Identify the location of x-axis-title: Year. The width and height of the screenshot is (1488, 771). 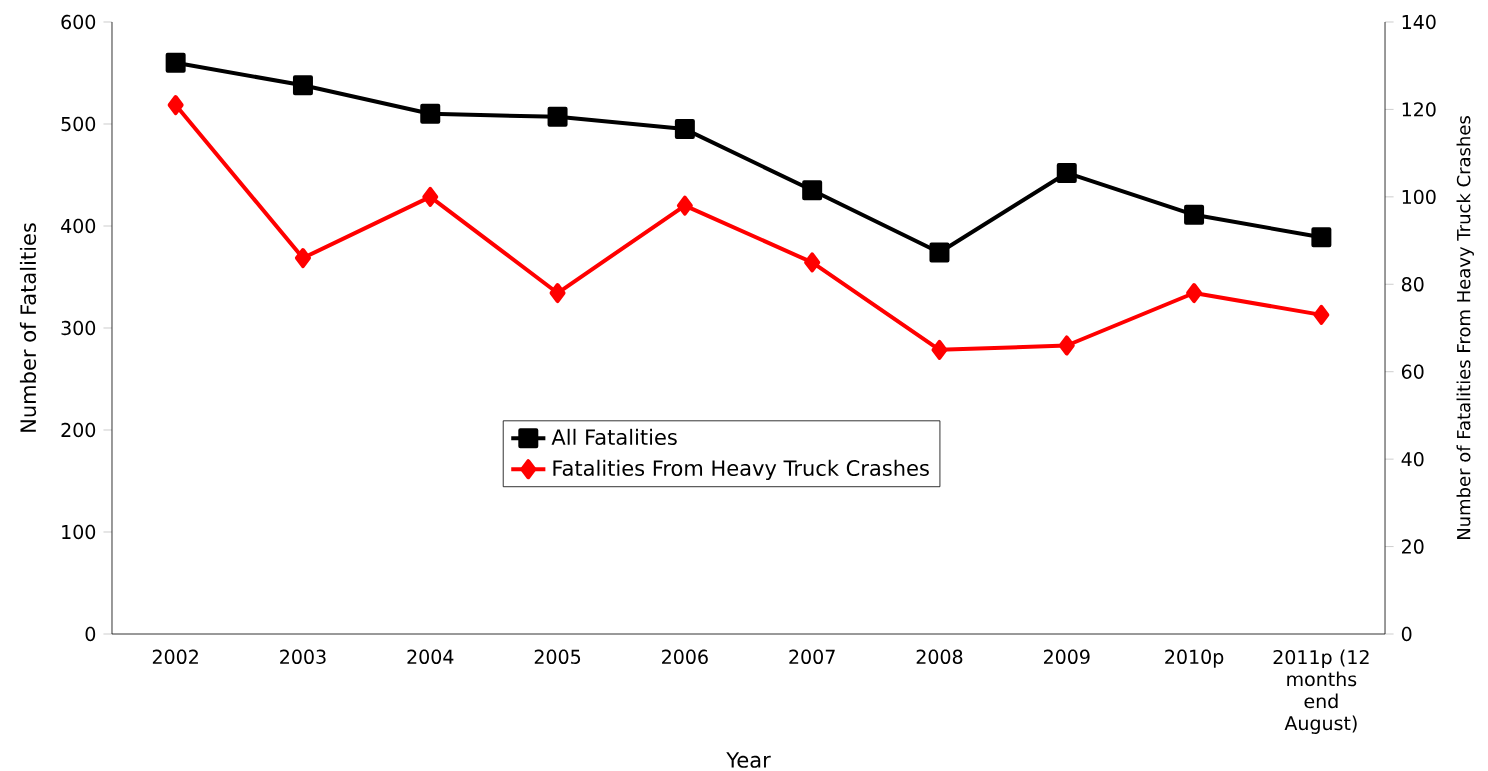
(748, 760).